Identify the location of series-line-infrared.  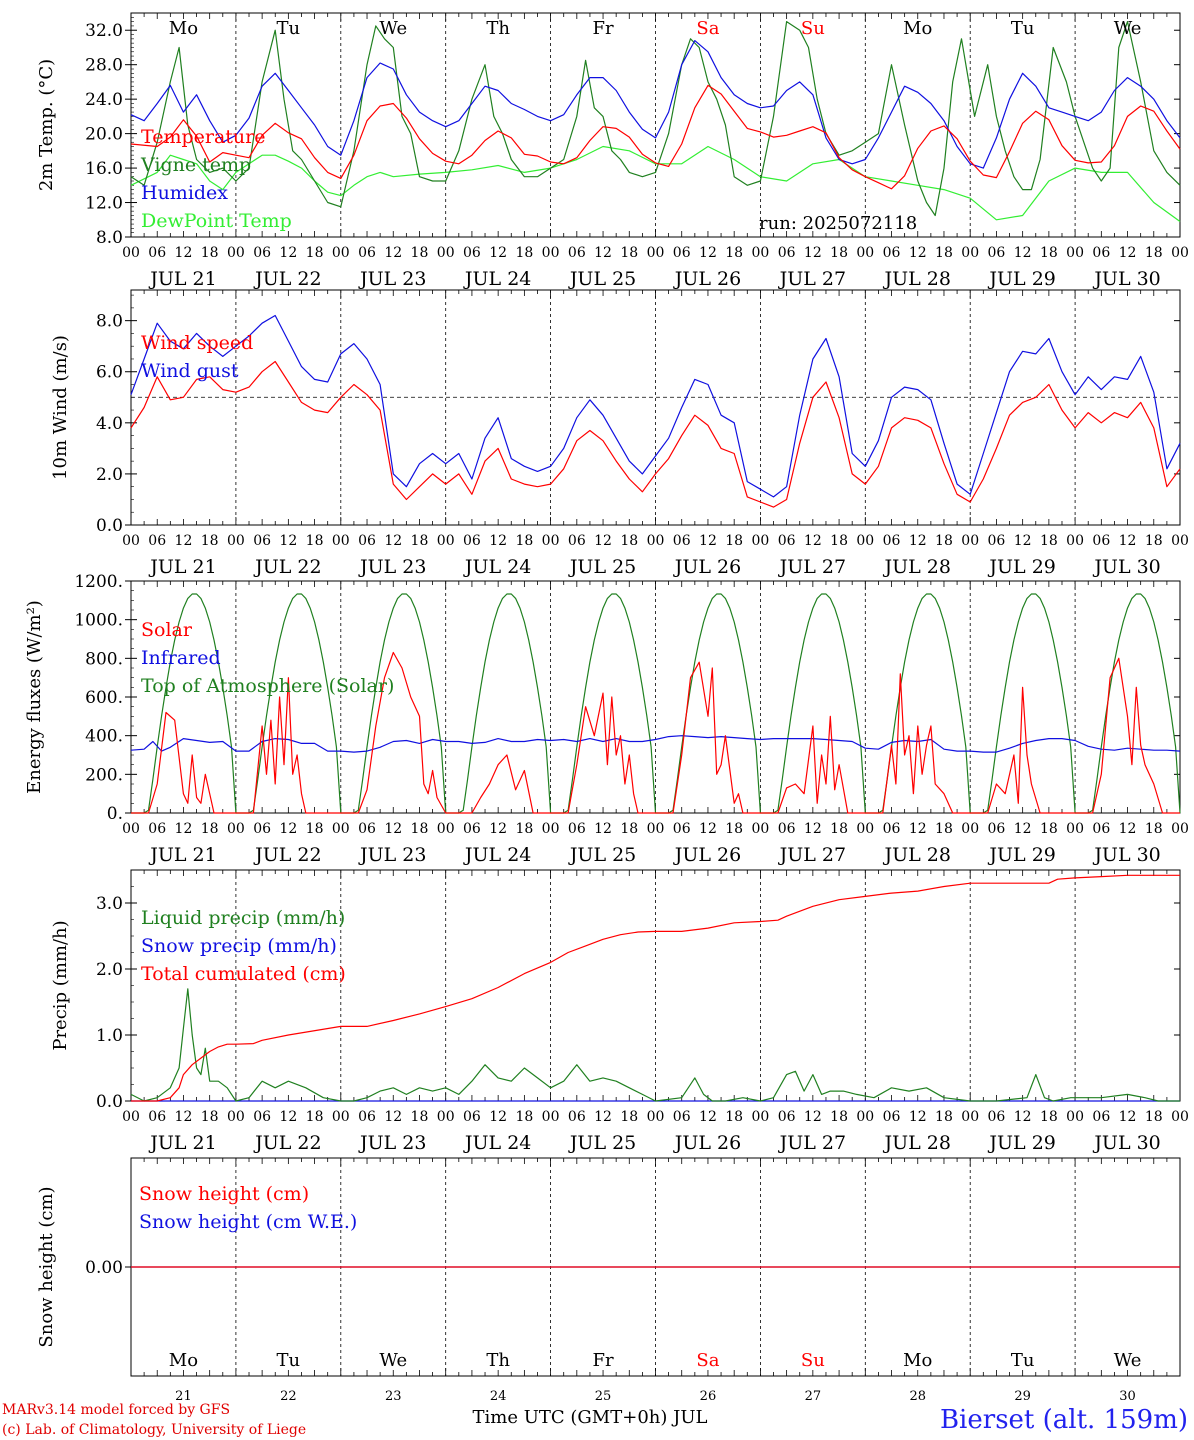
(655, 744).